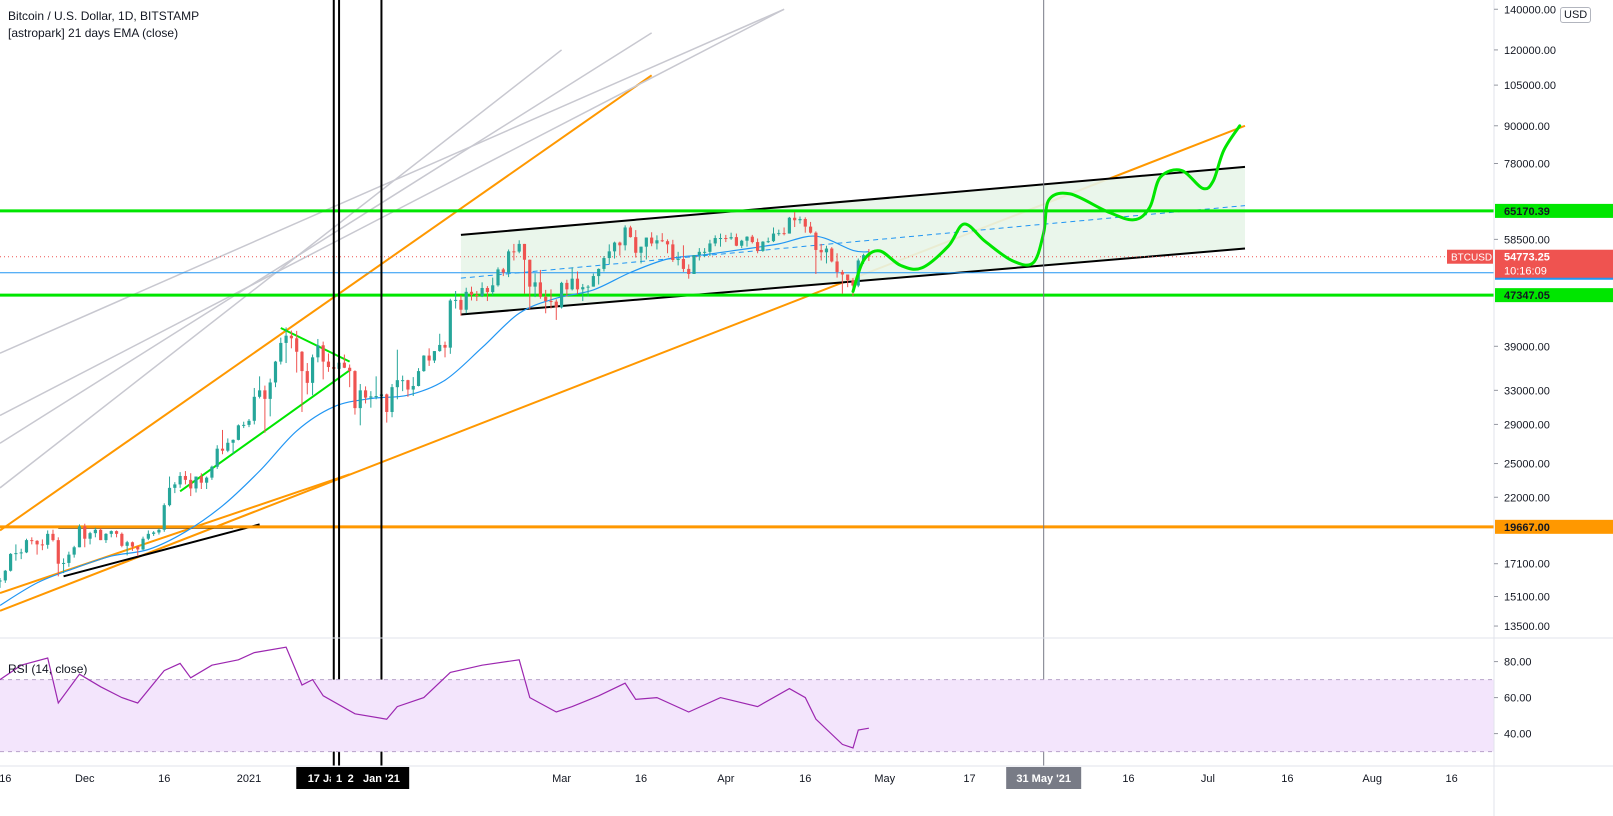 The width and height of the screenshot is (1613, 816). I want to click on trendline-triangle-bottom, so click(161, 550).